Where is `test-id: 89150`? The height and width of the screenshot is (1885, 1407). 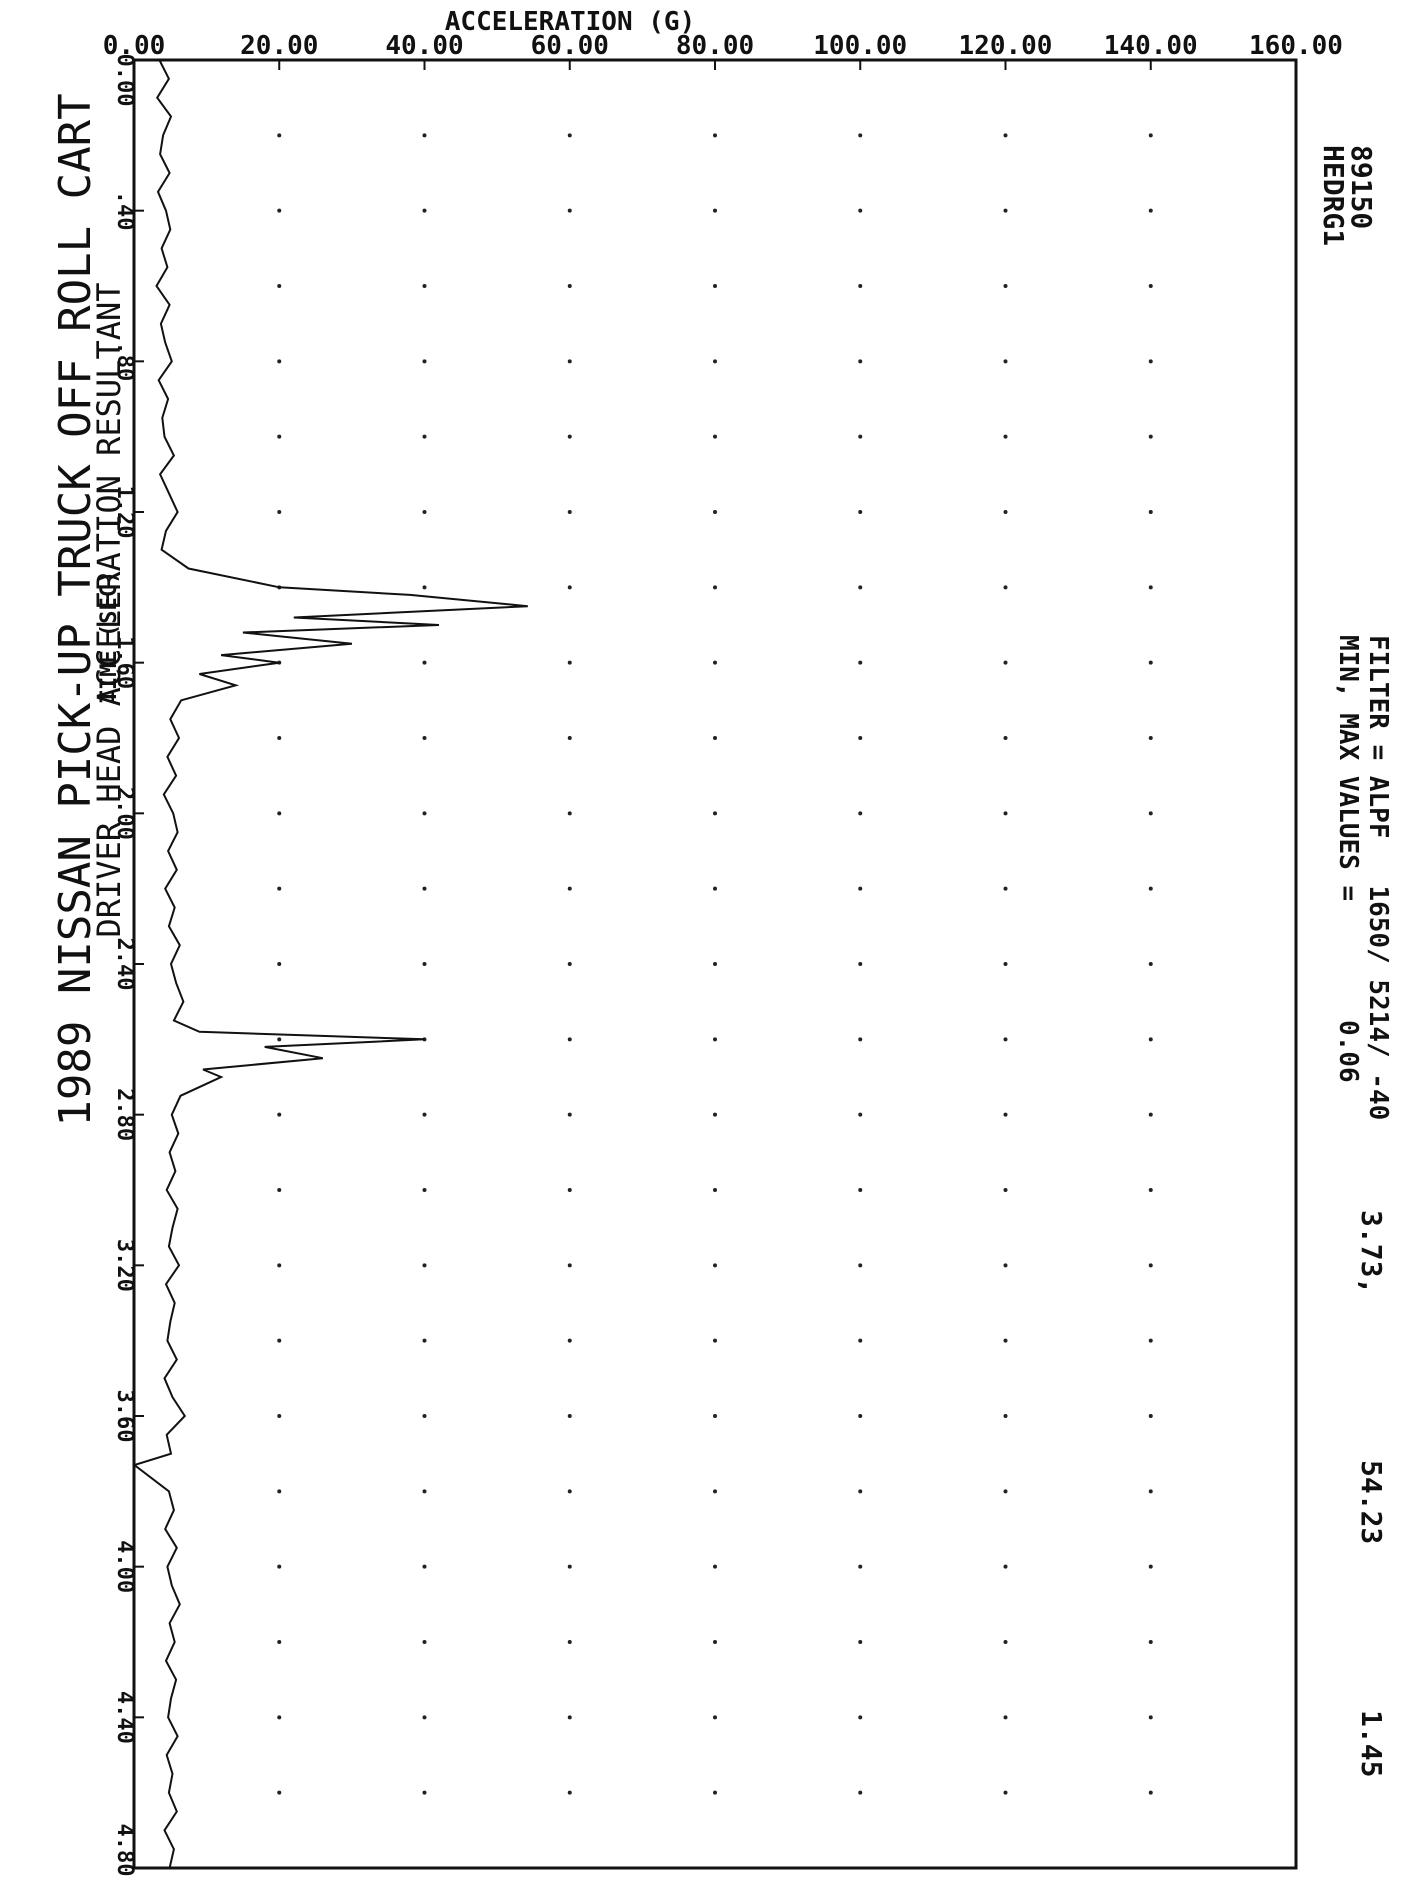
test-id: 89150 is located at coordinates (1361, 187).